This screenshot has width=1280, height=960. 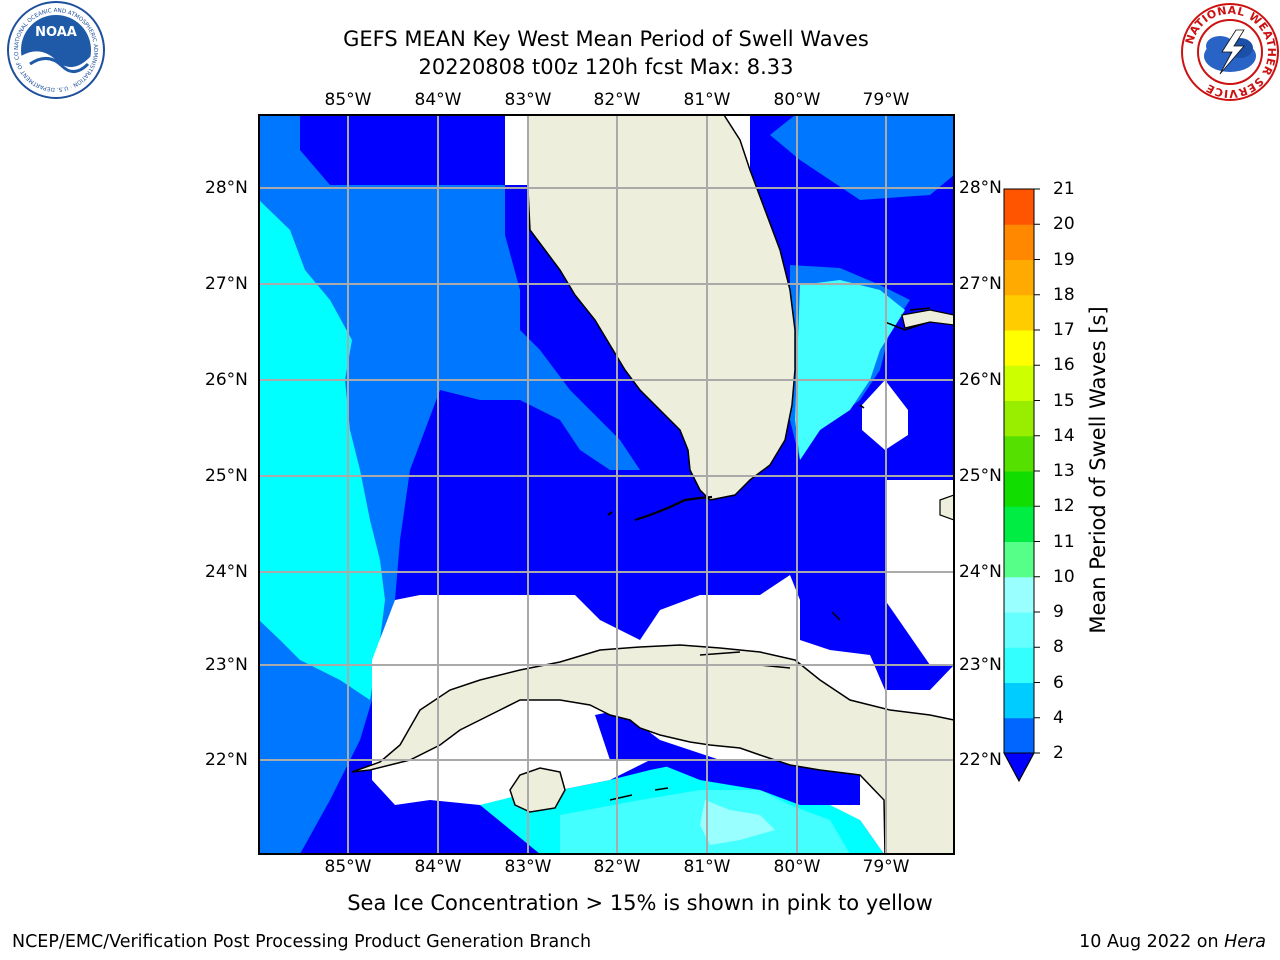 I want to click on map-subtitle-run: 20220808 t00z 120h fcst Max: 8.33, so click(x=606, y=67).